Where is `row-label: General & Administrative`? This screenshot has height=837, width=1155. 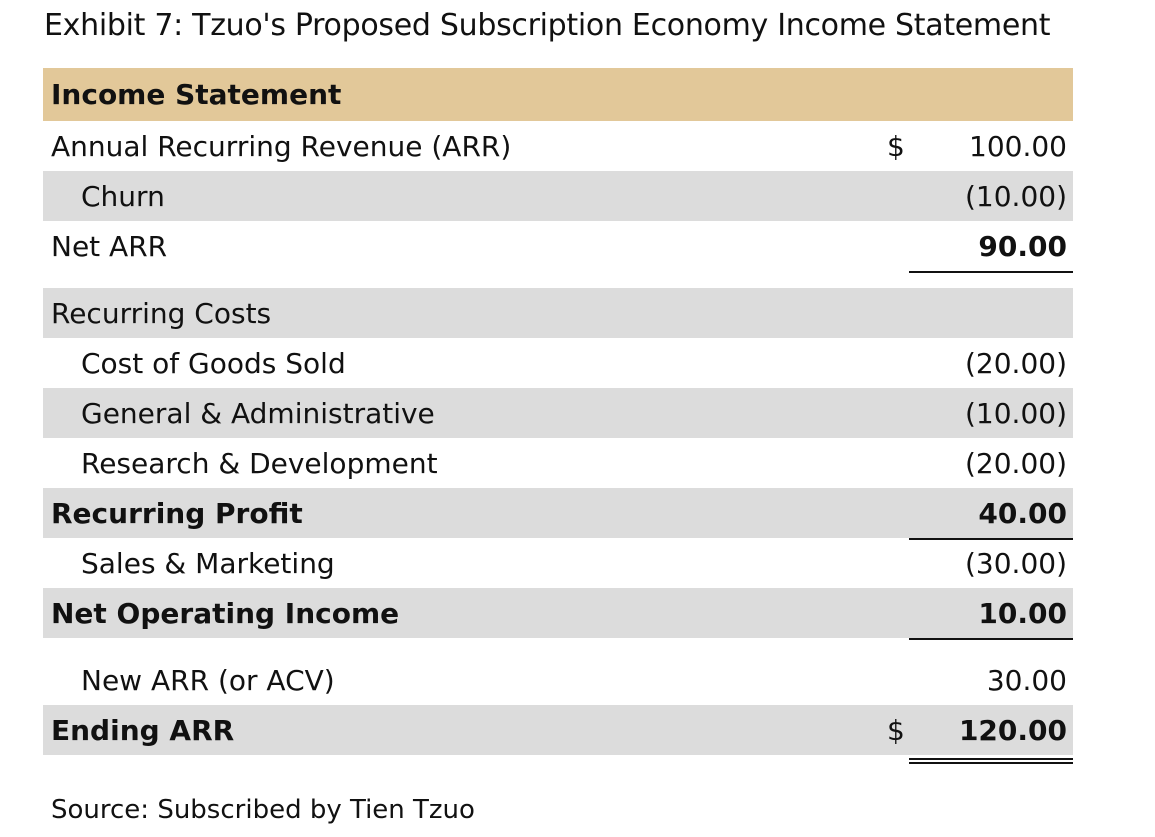
row-label: General & Administrative is located at coordinates (258, 413).